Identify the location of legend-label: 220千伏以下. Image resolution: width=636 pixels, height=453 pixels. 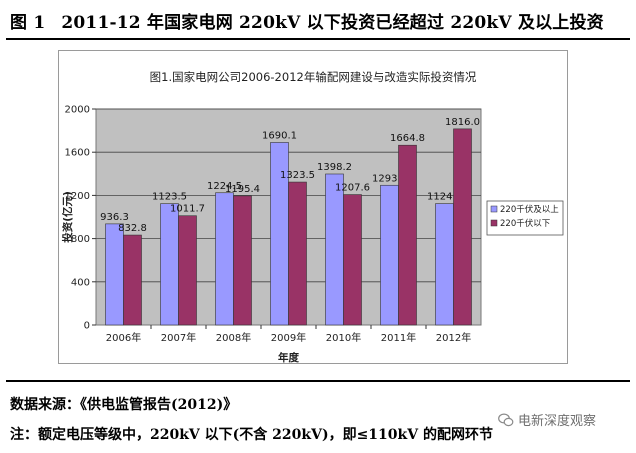
(525, 223).